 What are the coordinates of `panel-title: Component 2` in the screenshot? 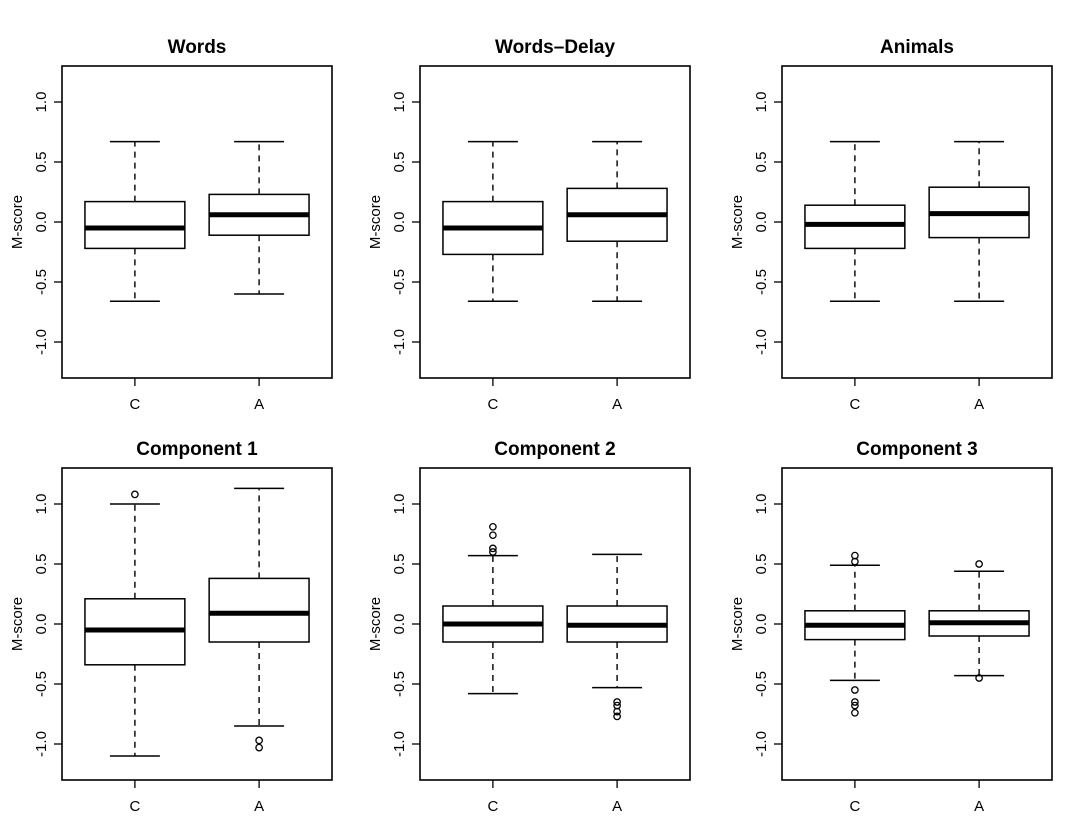 It's located at (554, 449).